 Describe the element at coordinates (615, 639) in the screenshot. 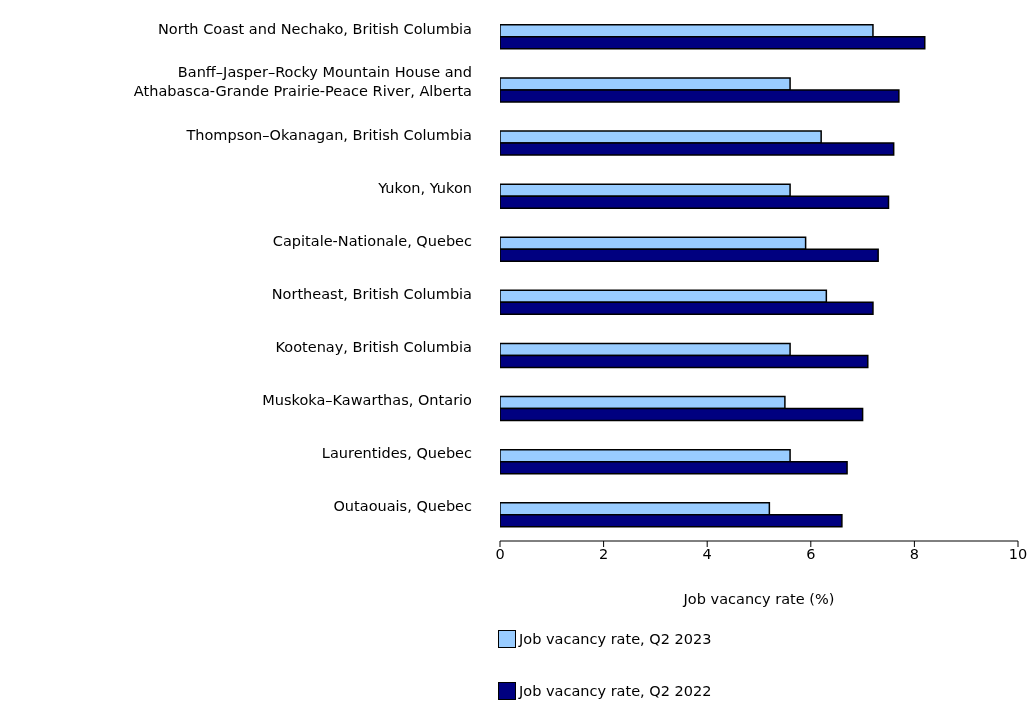

I see `legend-label: Job vacancy rate, Q2 2023` at that location.